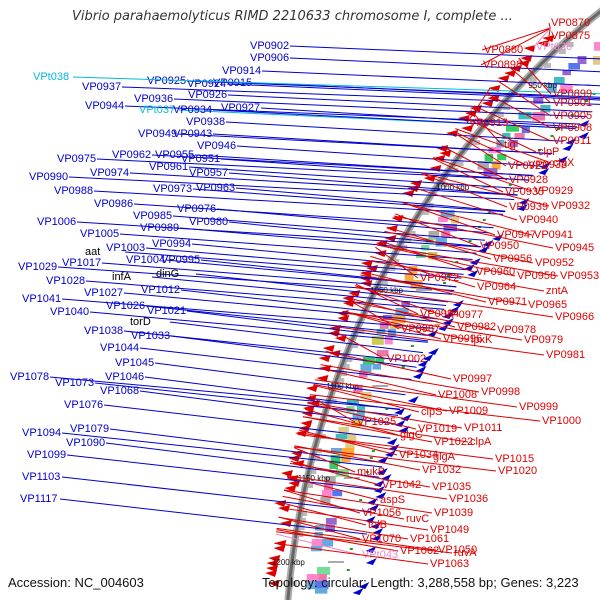 Image resolution: width=600 pixels, height=600 pixels. What do you see at coordinates (85, 443) in the screenshot?
I see `gene-label-vp1090: VP1090` at bounding box center [85, 443].